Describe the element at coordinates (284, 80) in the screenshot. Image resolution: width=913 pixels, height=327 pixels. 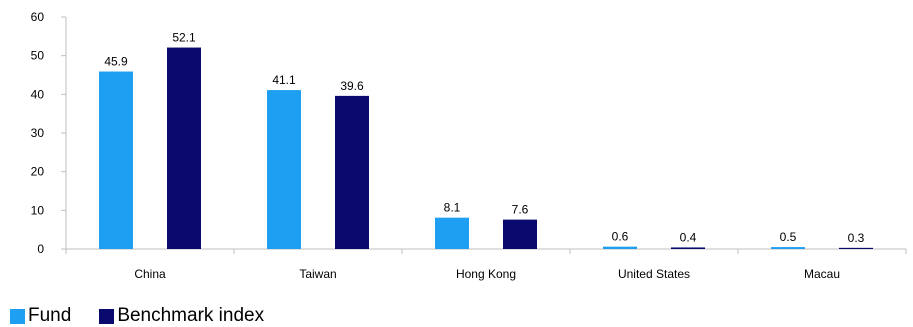
I see `data-label-fund: 41.1` at that location.